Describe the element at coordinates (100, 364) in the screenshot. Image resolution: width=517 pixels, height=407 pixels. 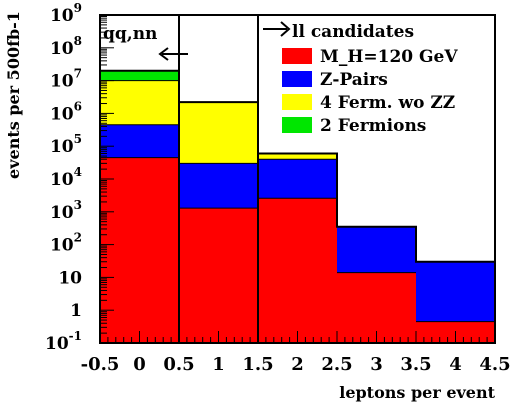
I see `x-tick-label-0: -0.5` at that location.